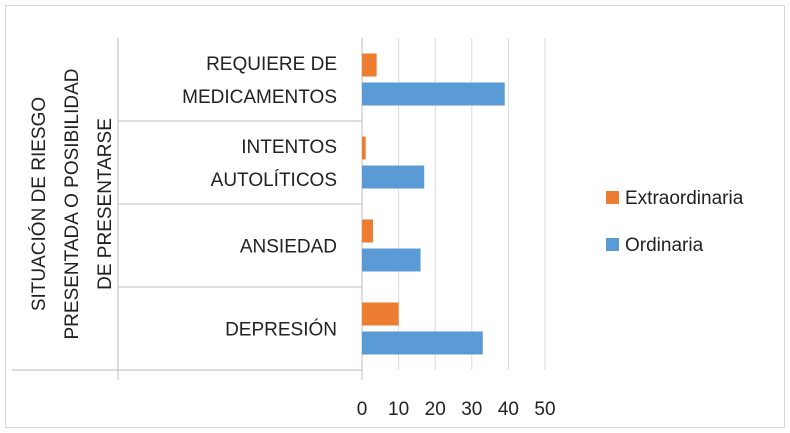 This screenshot has width=790, height=433. What do you see at coordinates (362, 409) in the screenshot?
I see `x-tick-label: 0` at bounding box center [362, 409].